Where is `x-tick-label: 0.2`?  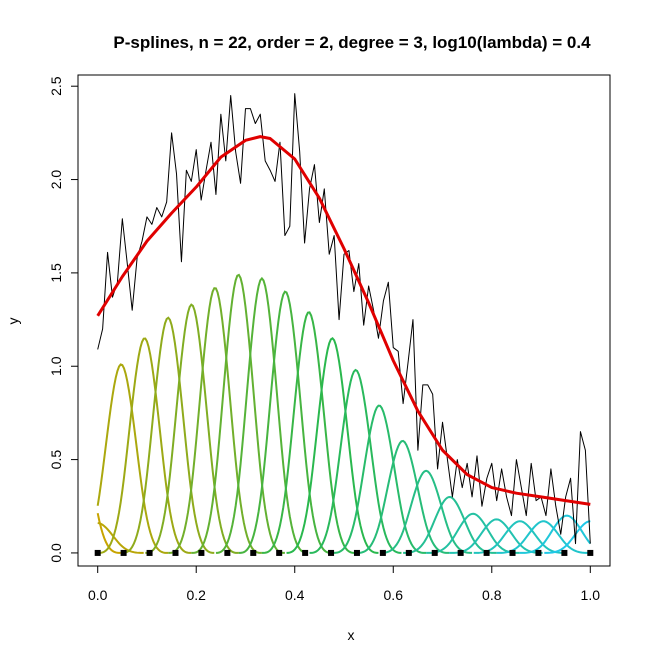
x-tick-label: 0.2 is located at coordinates (196, 595).